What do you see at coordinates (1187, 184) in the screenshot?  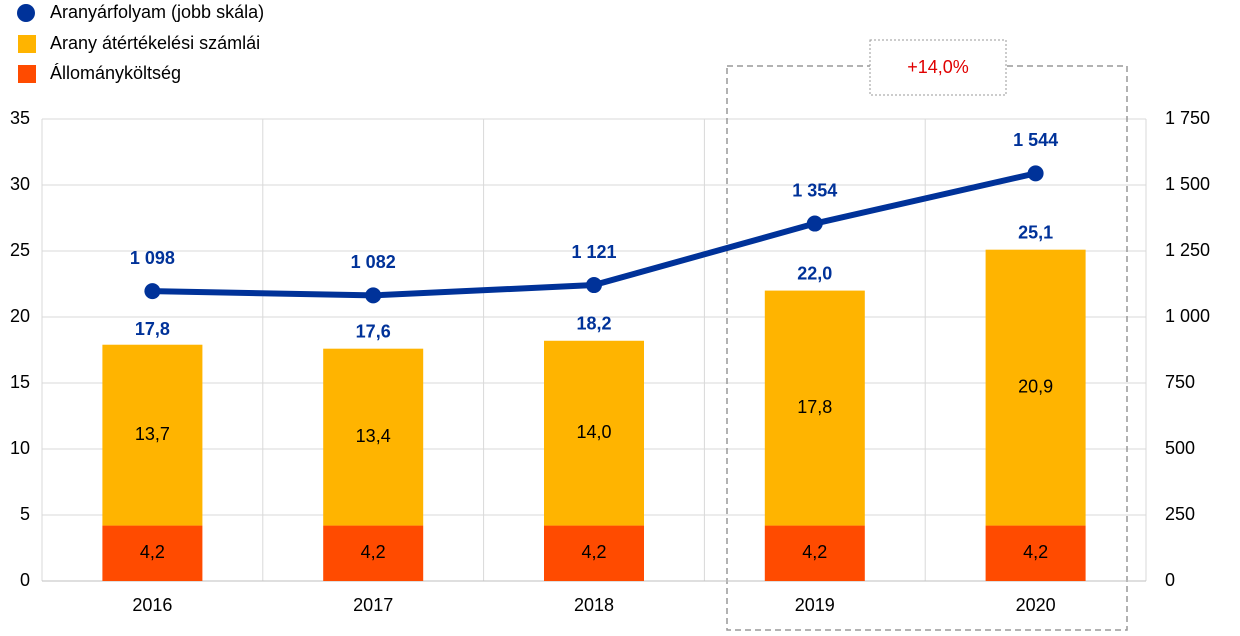 I see `y2-tick-label: 1 500` at bounding box center [1187, 184].